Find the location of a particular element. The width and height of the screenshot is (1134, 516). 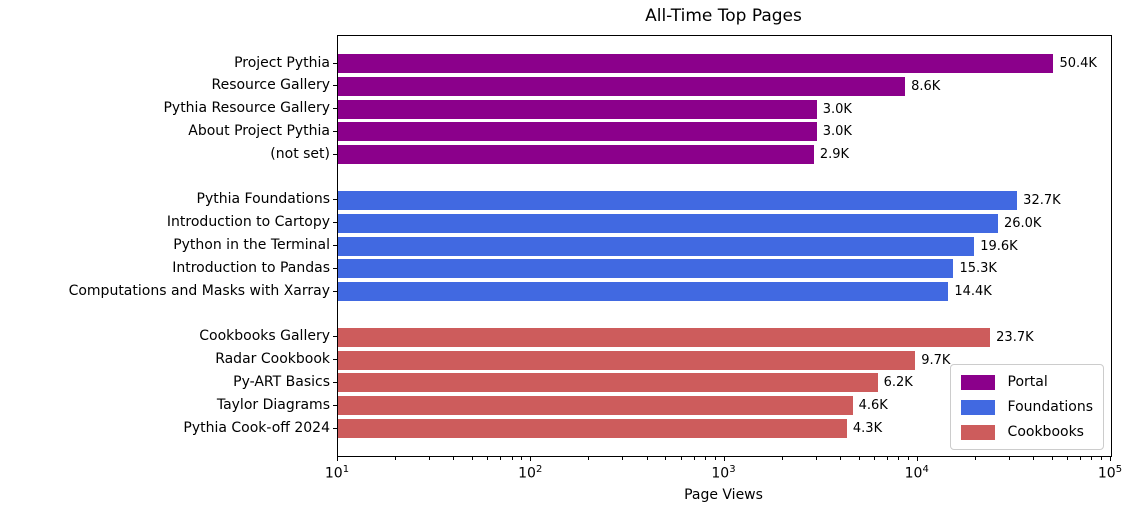

category-label: Py-ART Basics is located at coordinates (281, 381).